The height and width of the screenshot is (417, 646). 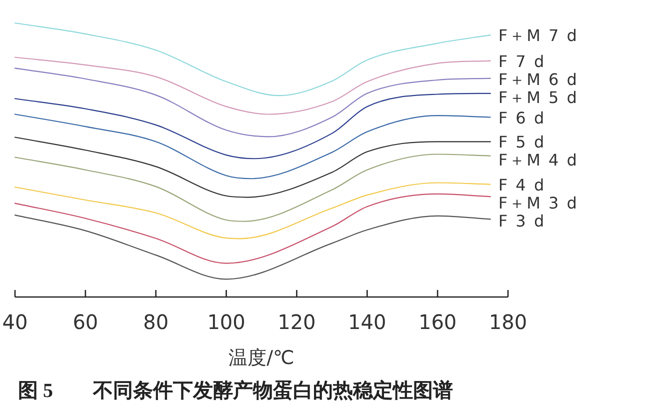 I want to click on series-label: F＋M 4 d, so click(x=538, y=160).